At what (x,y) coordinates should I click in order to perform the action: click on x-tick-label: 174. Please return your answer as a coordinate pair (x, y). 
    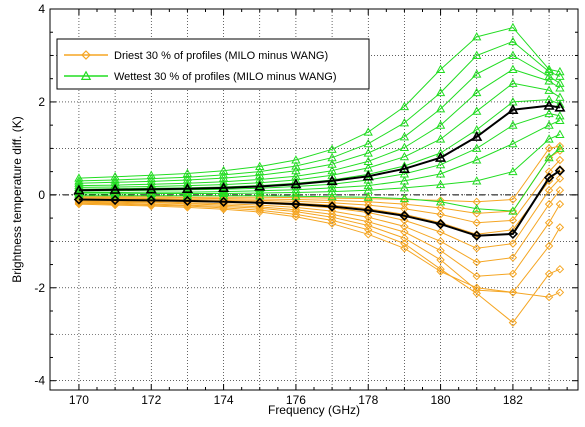
    Looking at the image, I should click on (224, 400).